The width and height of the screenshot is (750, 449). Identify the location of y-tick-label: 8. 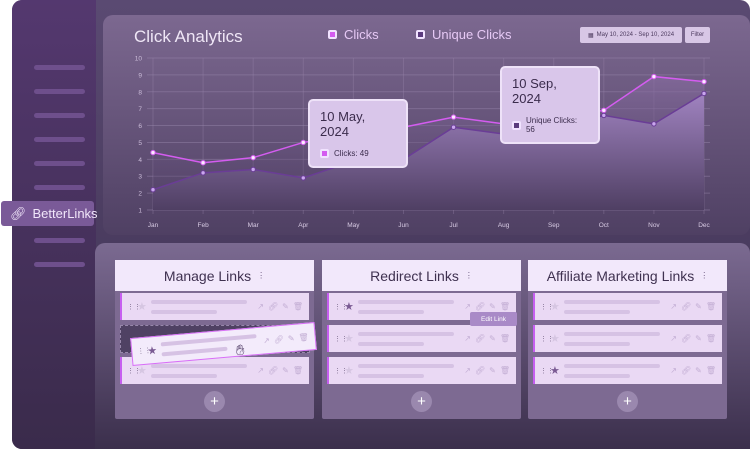
(140, 92).